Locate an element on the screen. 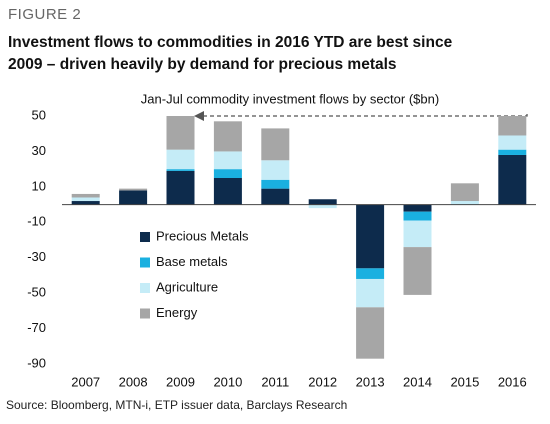 The height and width of the screenshot is (424, 550). x-tick-label: 2011 is located at coordinates (275, 381).